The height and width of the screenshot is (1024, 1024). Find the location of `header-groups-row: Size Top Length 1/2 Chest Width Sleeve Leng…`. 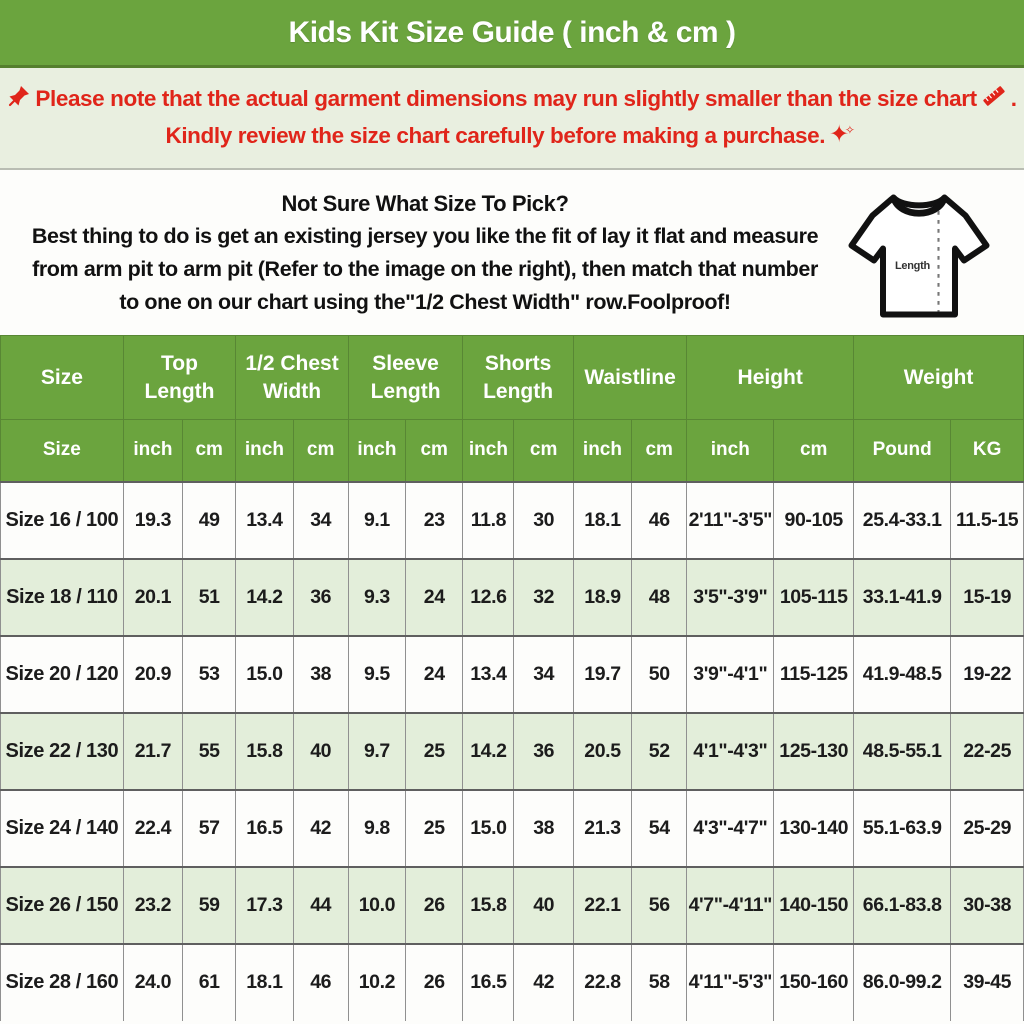

header-groups-row: Size Top Length 1/2 Chest Width Sleeve Leng… is located at coordinates (512, 377).